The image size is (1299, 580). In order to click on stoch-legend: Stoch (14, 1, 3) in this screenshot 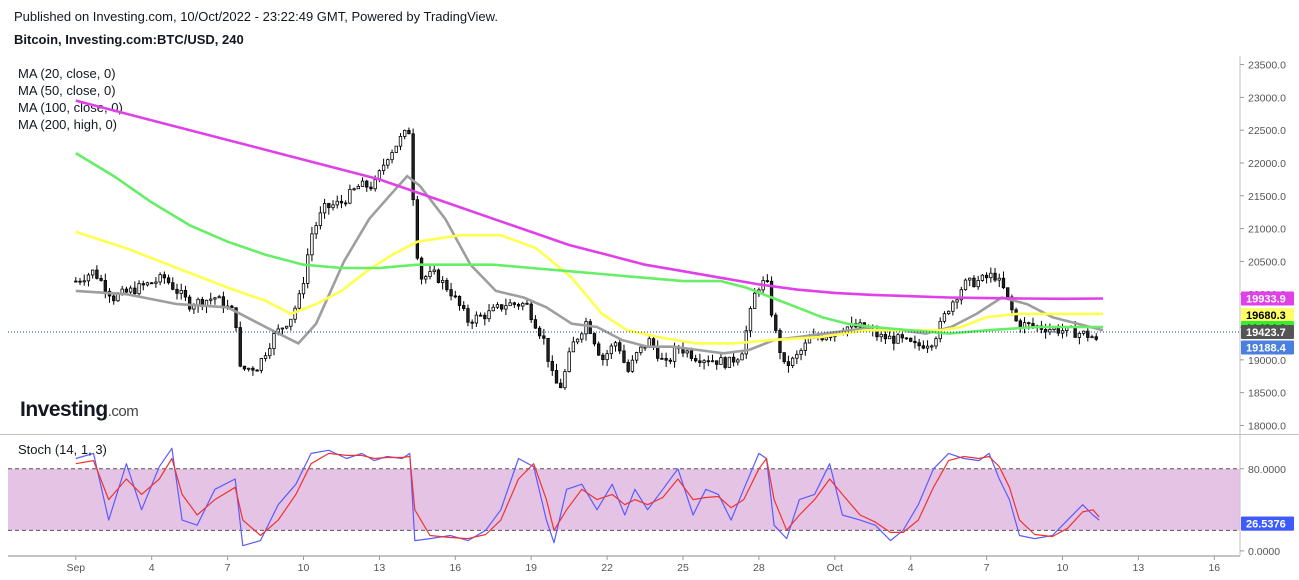, I will do `click(62, 449)`.